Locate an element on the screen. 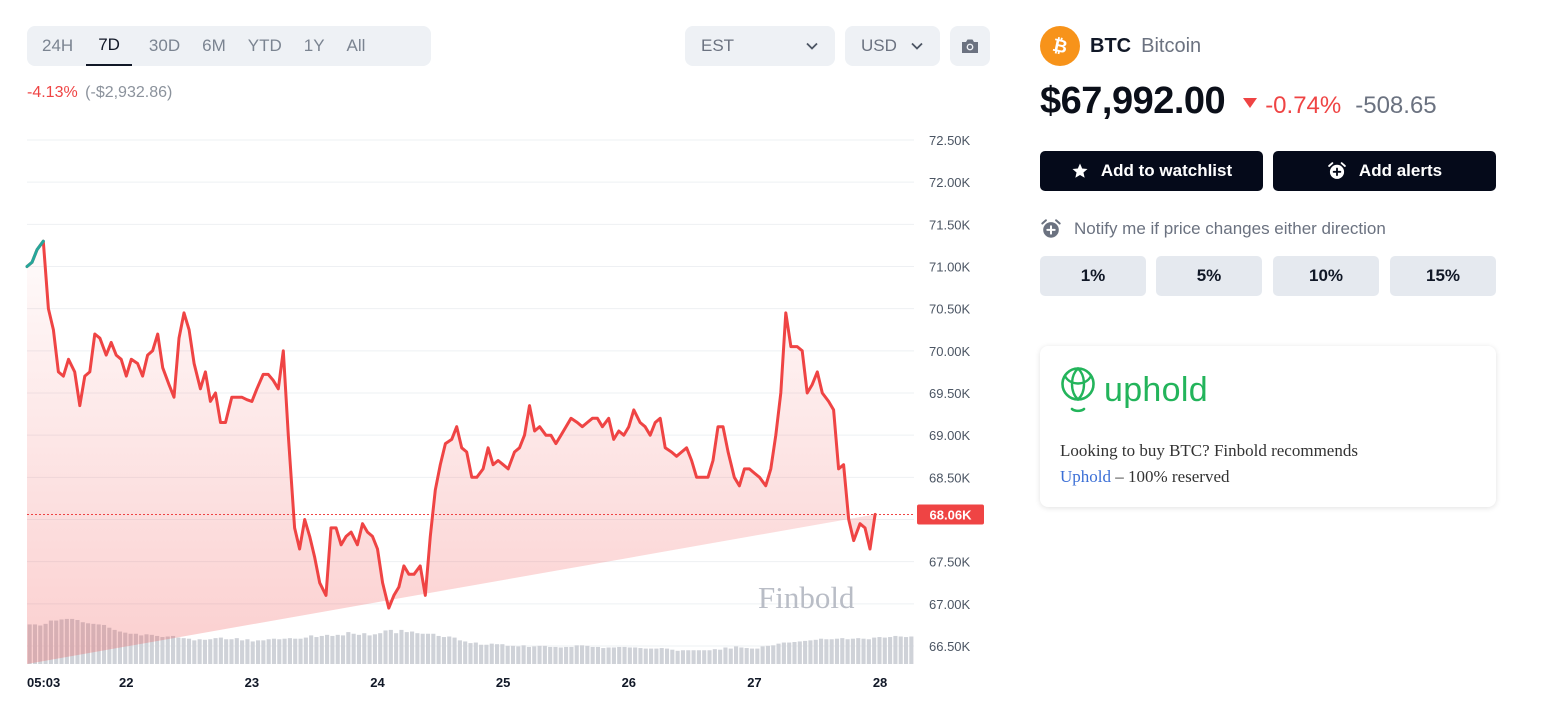 The image size is (1547, 714). y-tick-label: 71.00K is located at coordinates (950, 267).